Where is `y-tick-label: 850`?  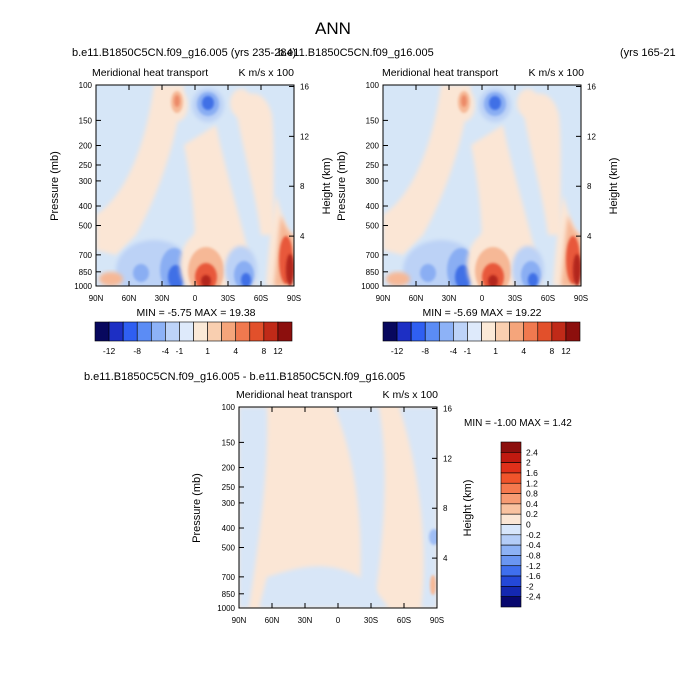 y-tick-label: 850 is located at coordinates (229, 594).